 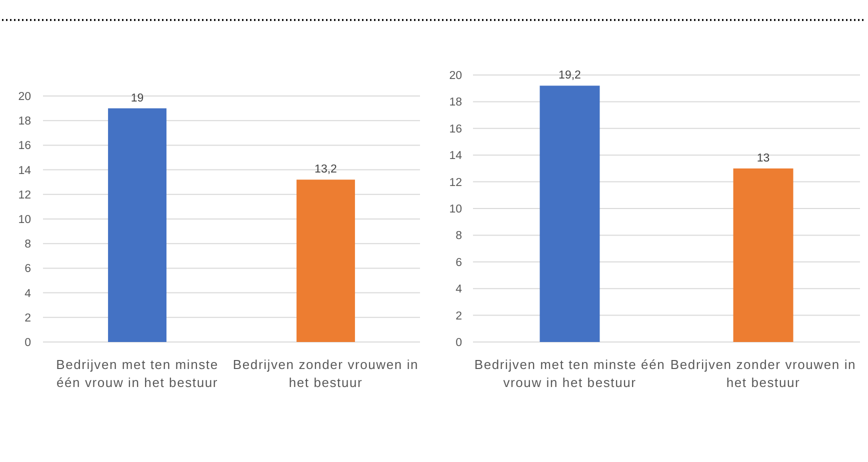 I want to click on data-label: 19,2, so click(x=569, y=76).